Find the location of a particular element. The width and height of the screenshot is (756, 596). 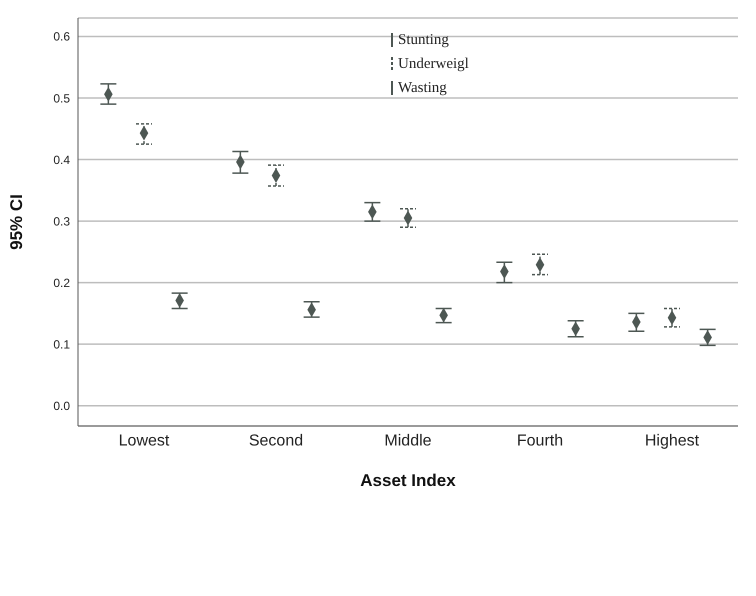

x-axis-title: Asset Index is located at coordinates (408, 480).